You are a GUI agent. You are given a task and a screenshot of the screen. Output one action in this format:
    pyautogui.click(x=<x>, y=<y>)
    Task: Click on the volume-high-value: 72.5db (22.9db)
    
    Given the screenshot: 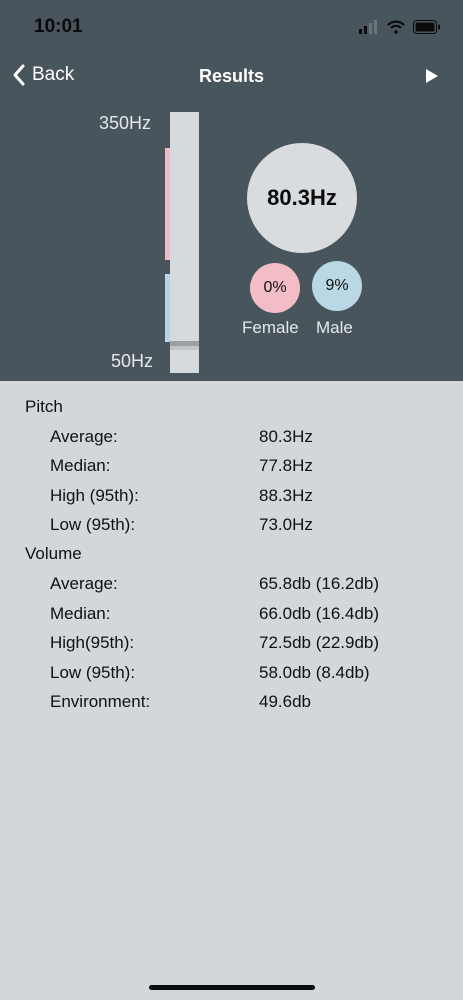 What is the action you would take?
    pyautogui.click(x=319, y=642)
    